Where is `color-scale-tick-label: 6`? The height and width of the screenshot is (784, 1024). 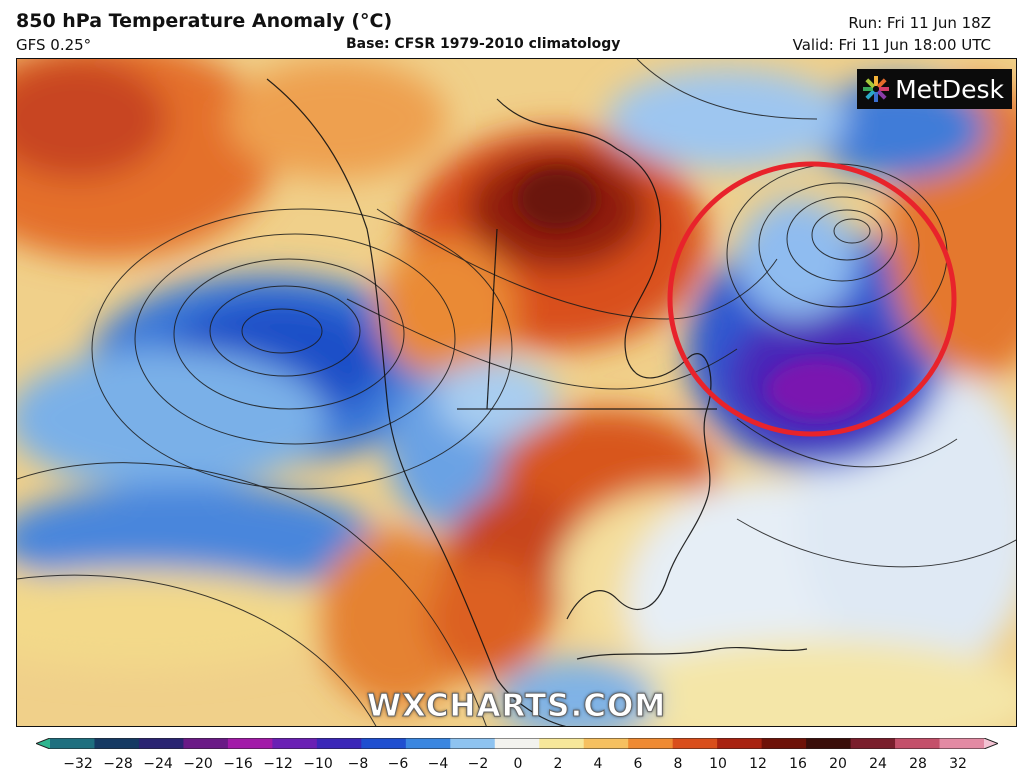 color-scale-tick-label: 6 is located at coordinates (638, 764).